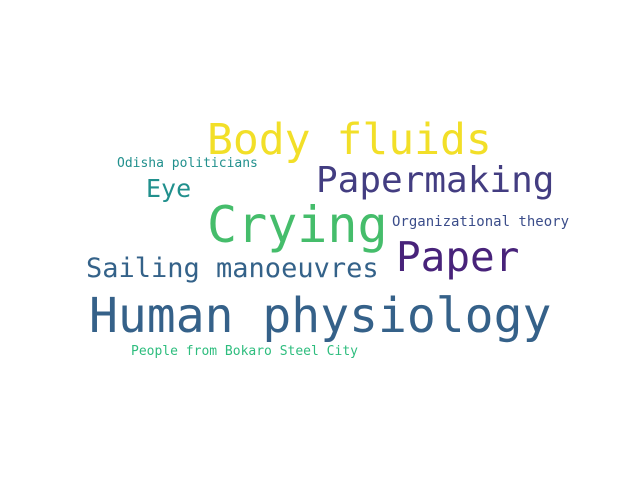  Describe the element at coordinates (187, 163) in the screenshot. I see `word-odisha-politicians: Odisha politicians` at that location.